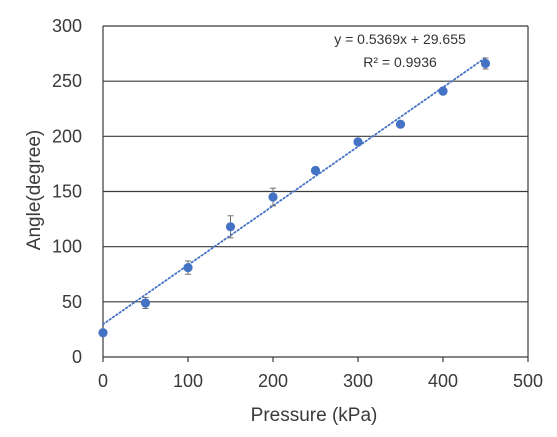  I want to click on y-tick-label: 100, so click(67, 247).